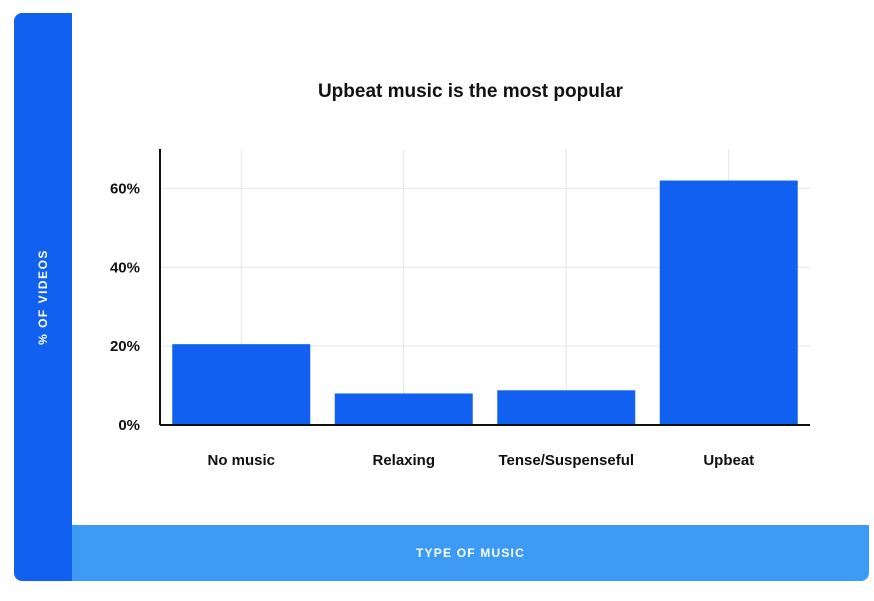 This screenshot has width=874, height=601. Describe the element at coordinates (566, 460) in the screenshot. I see `x-tick-label: Tense/Suspenseful` at that location.